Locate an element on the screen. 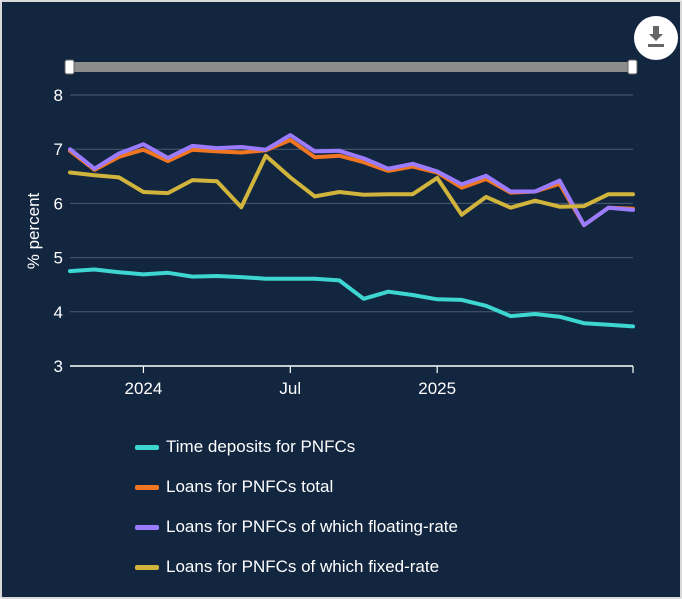 The width and height of the screenshot is (682, 599). y-tick-label: 5 is located at coordinates (58, 258).